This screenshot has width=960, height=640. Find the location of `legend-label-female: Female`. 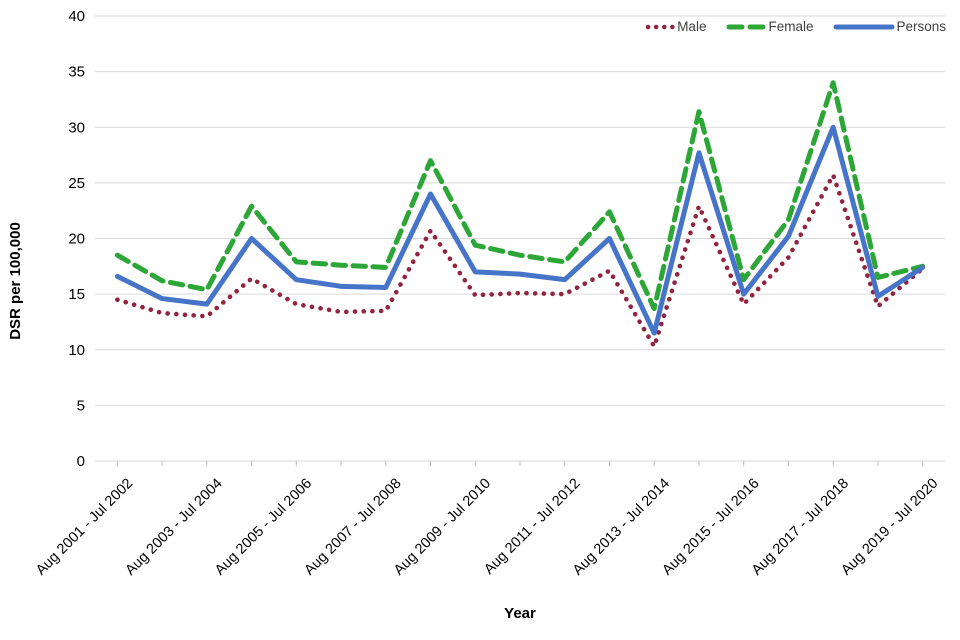

legend-label-female: Female is located at coordinates (791, 26).